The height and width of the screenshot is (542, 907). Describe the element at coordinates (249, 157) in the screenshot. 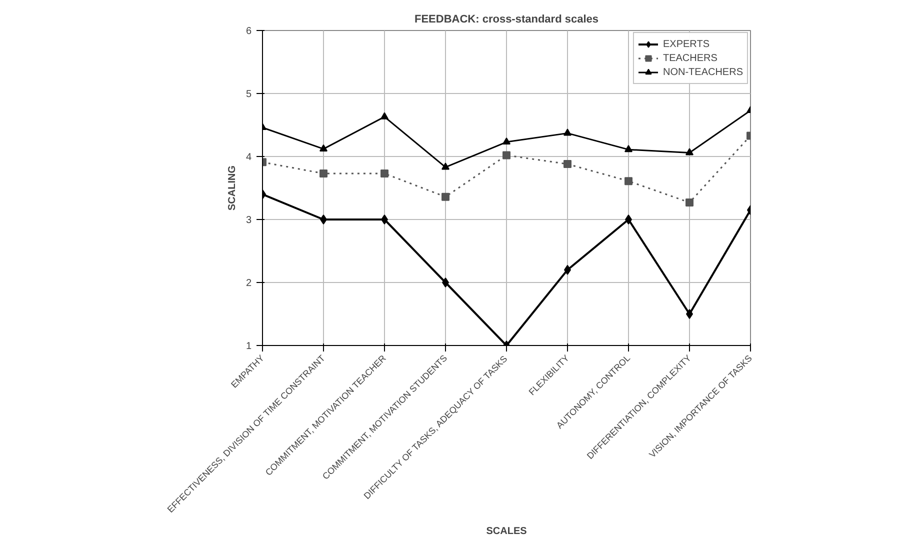

I see `y-tick-label: 4` at that location.